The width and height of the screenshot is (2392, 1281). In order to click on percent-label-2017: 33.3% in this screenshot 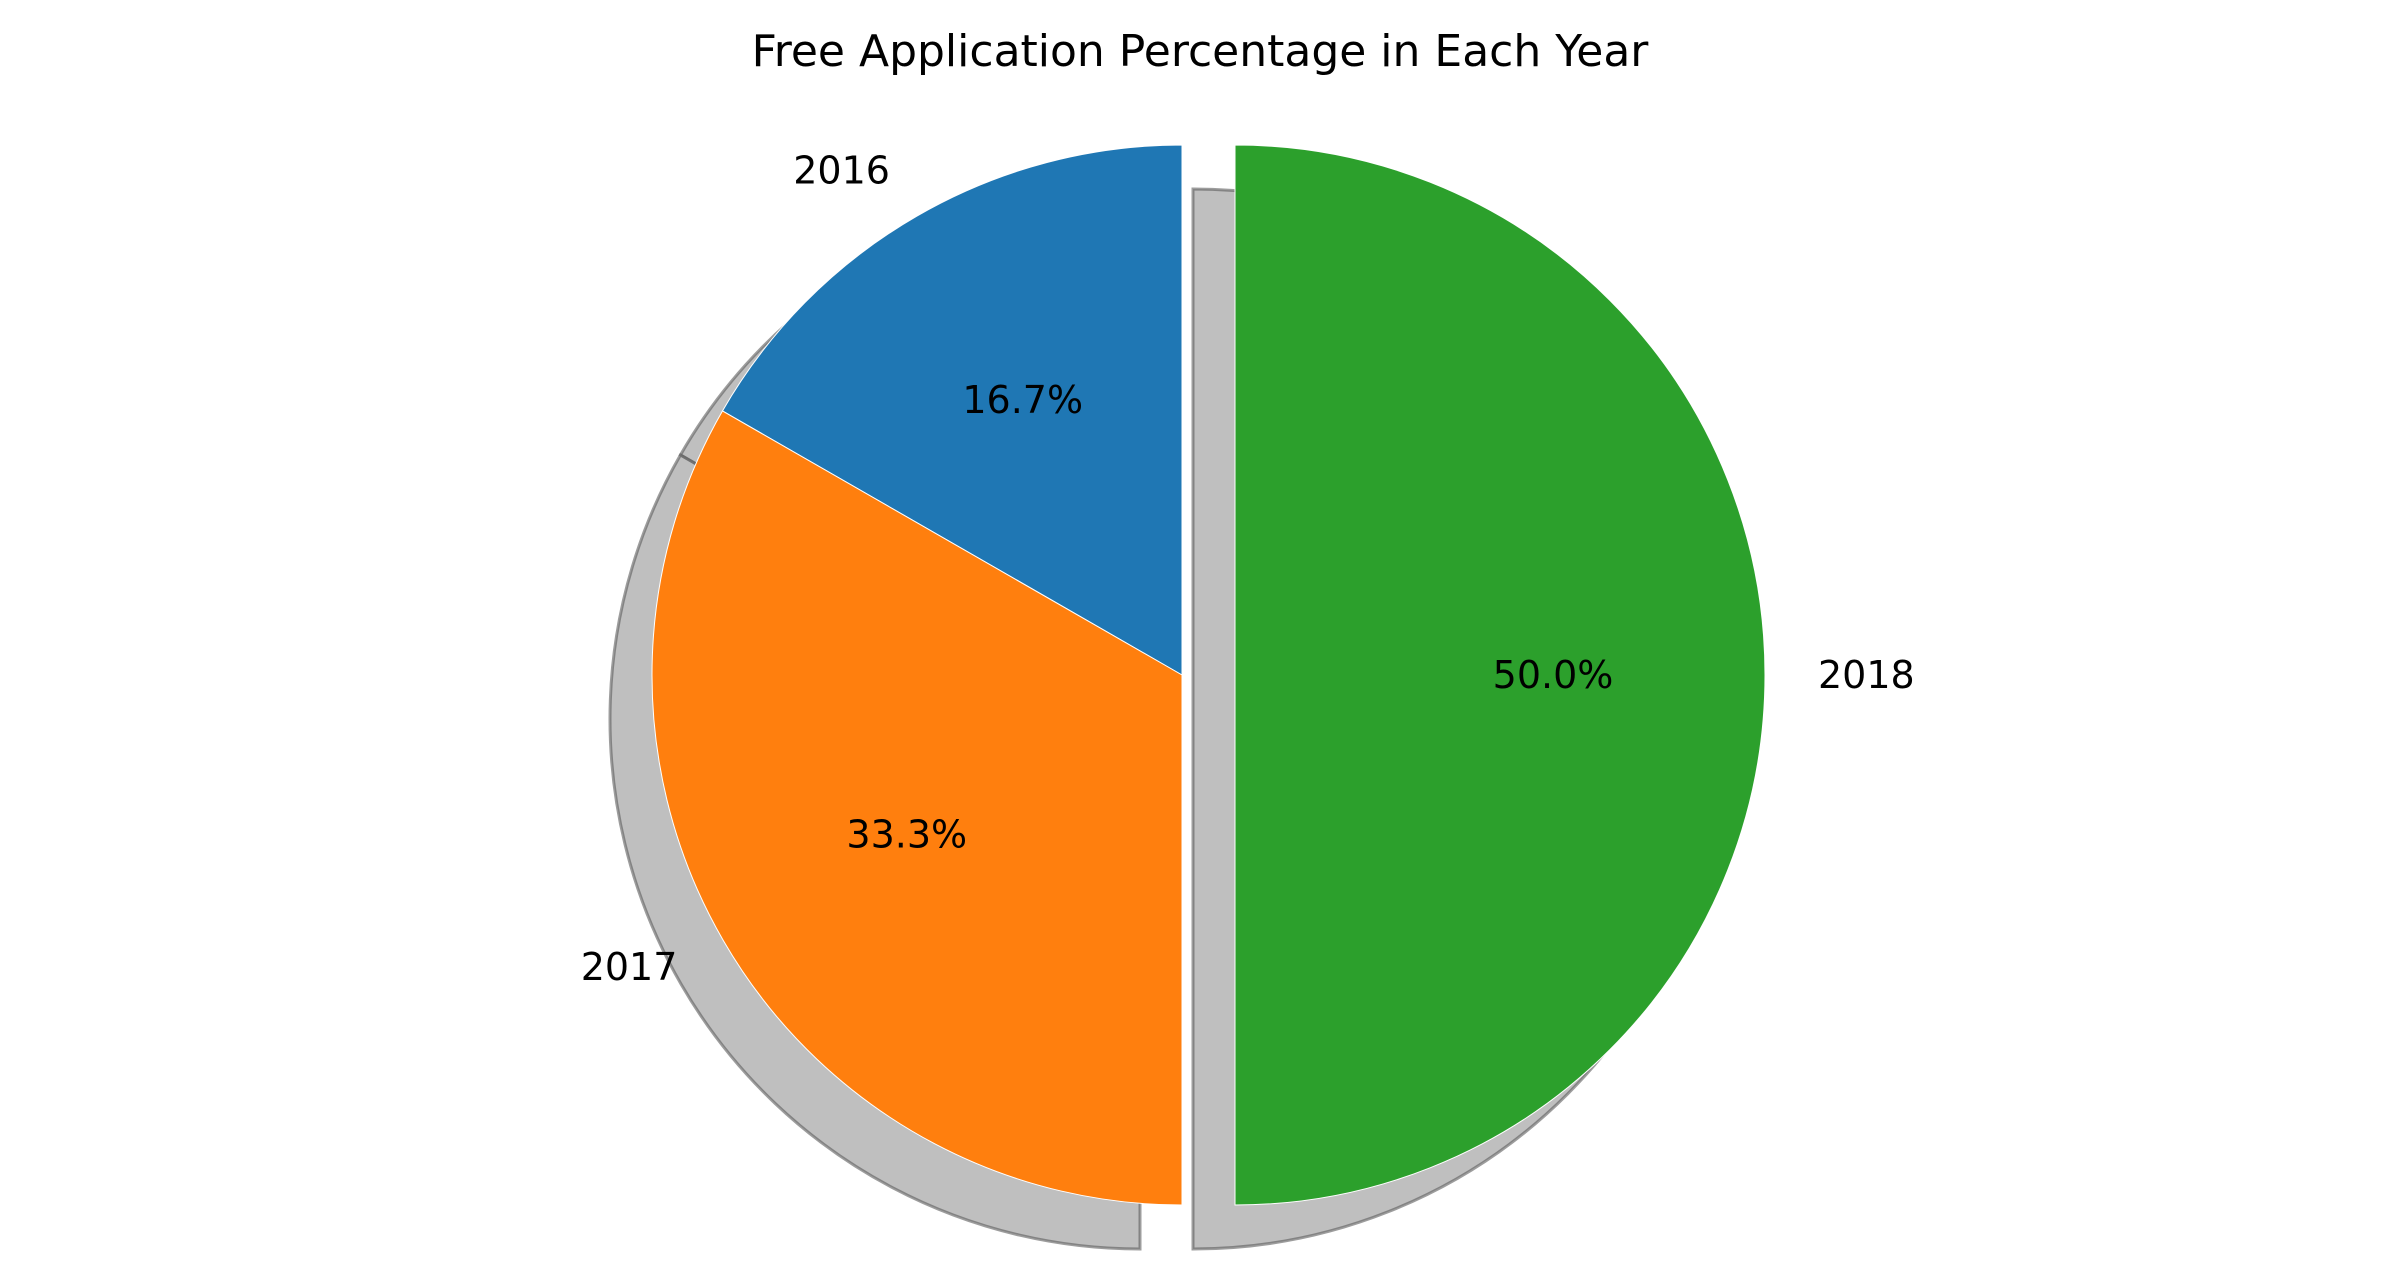, I will do `click(906, 834)`.